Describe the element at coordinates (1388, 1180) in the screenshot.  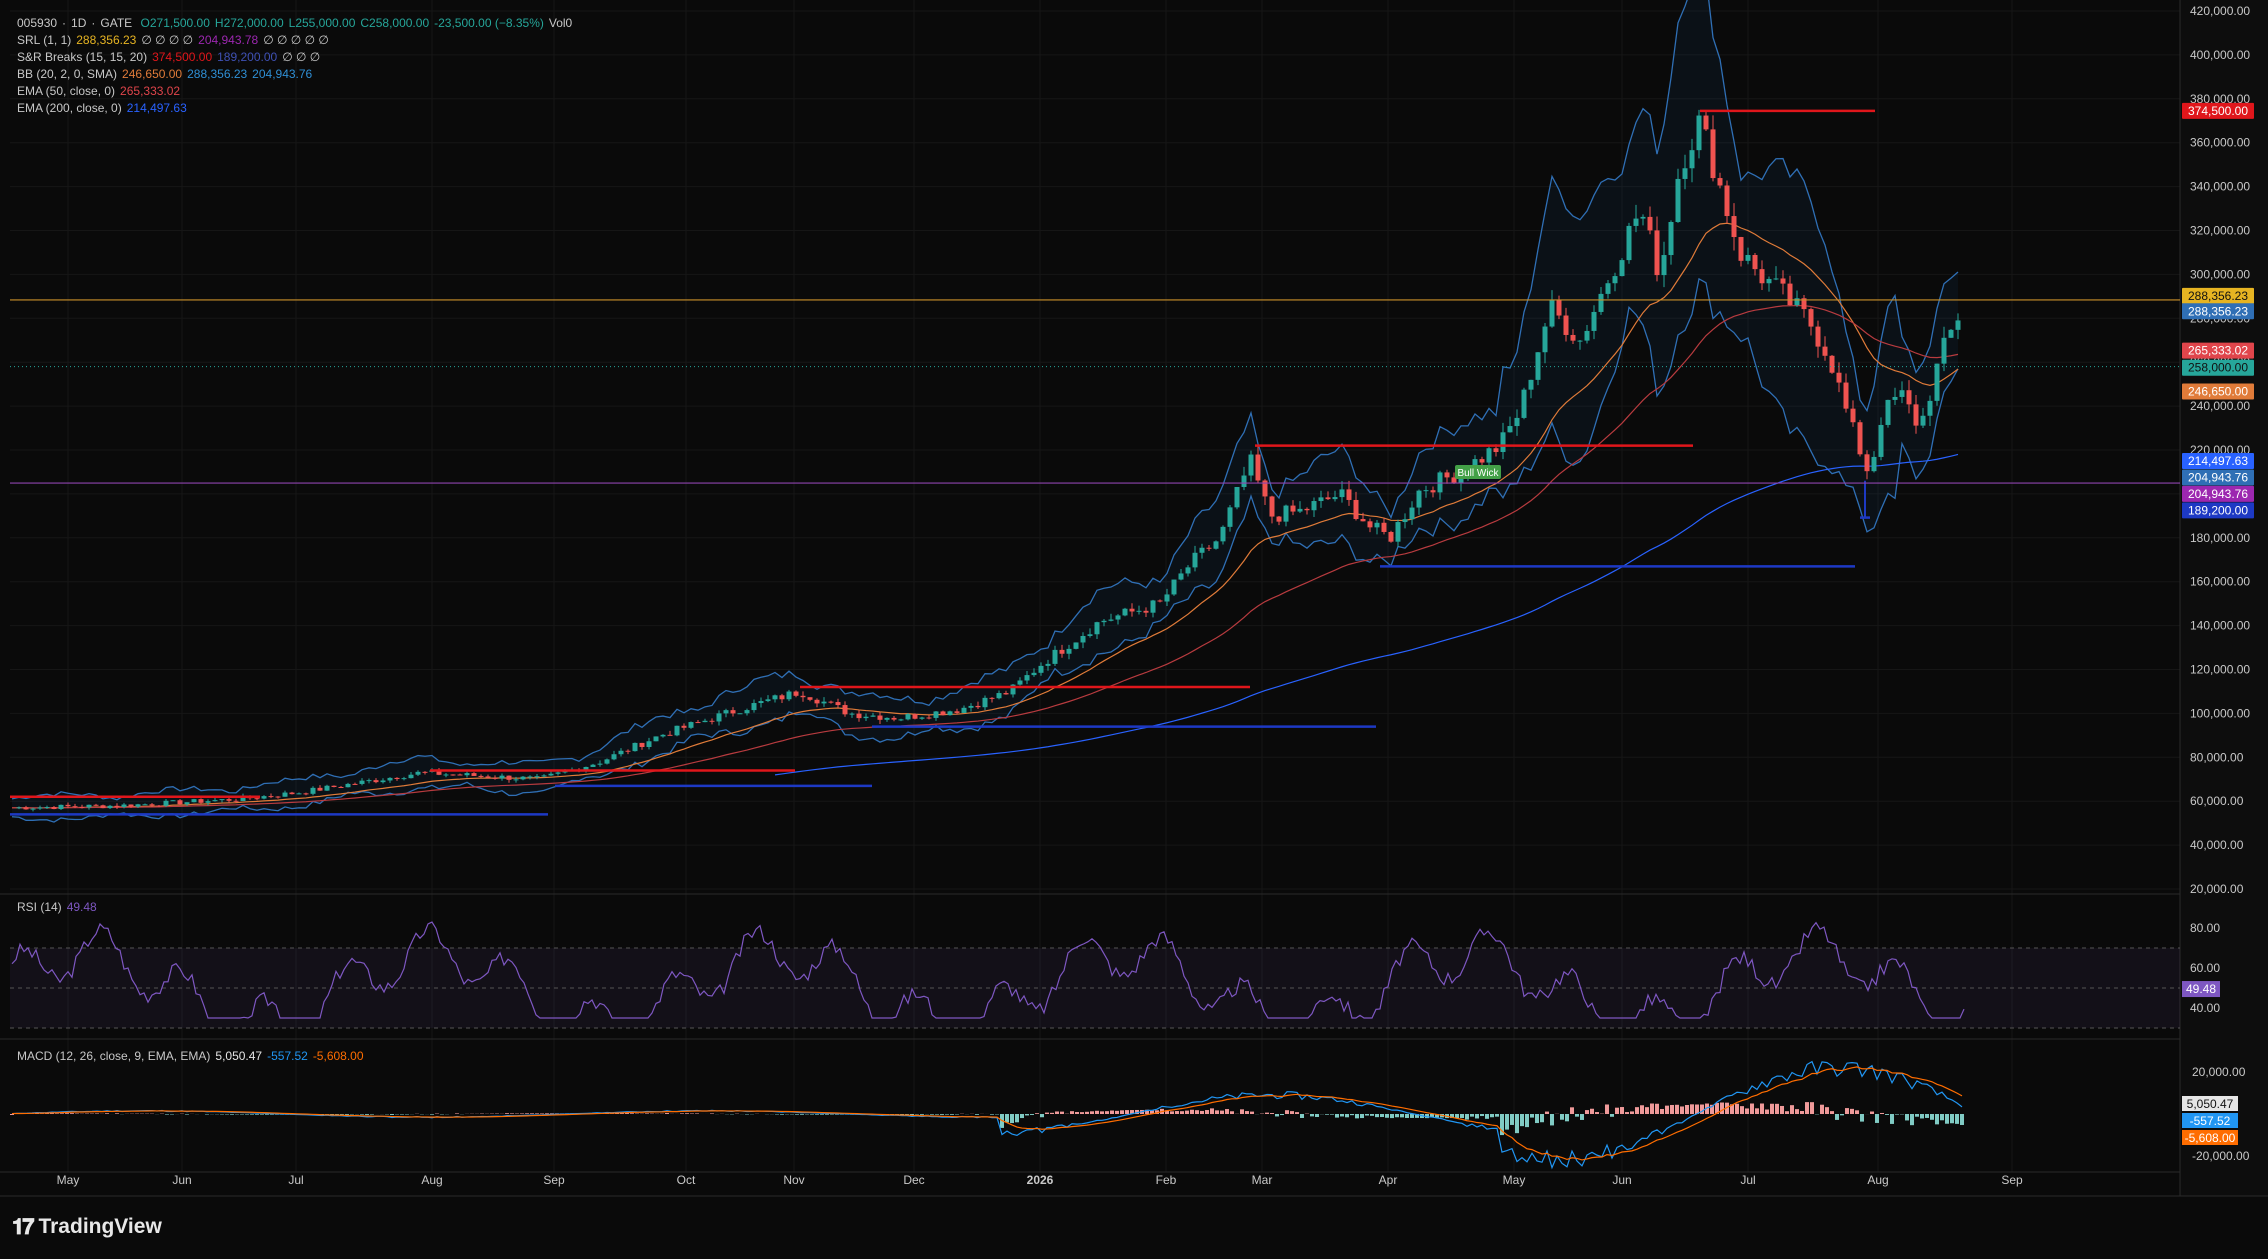
I see `time-tick-label: Apr` at that location.